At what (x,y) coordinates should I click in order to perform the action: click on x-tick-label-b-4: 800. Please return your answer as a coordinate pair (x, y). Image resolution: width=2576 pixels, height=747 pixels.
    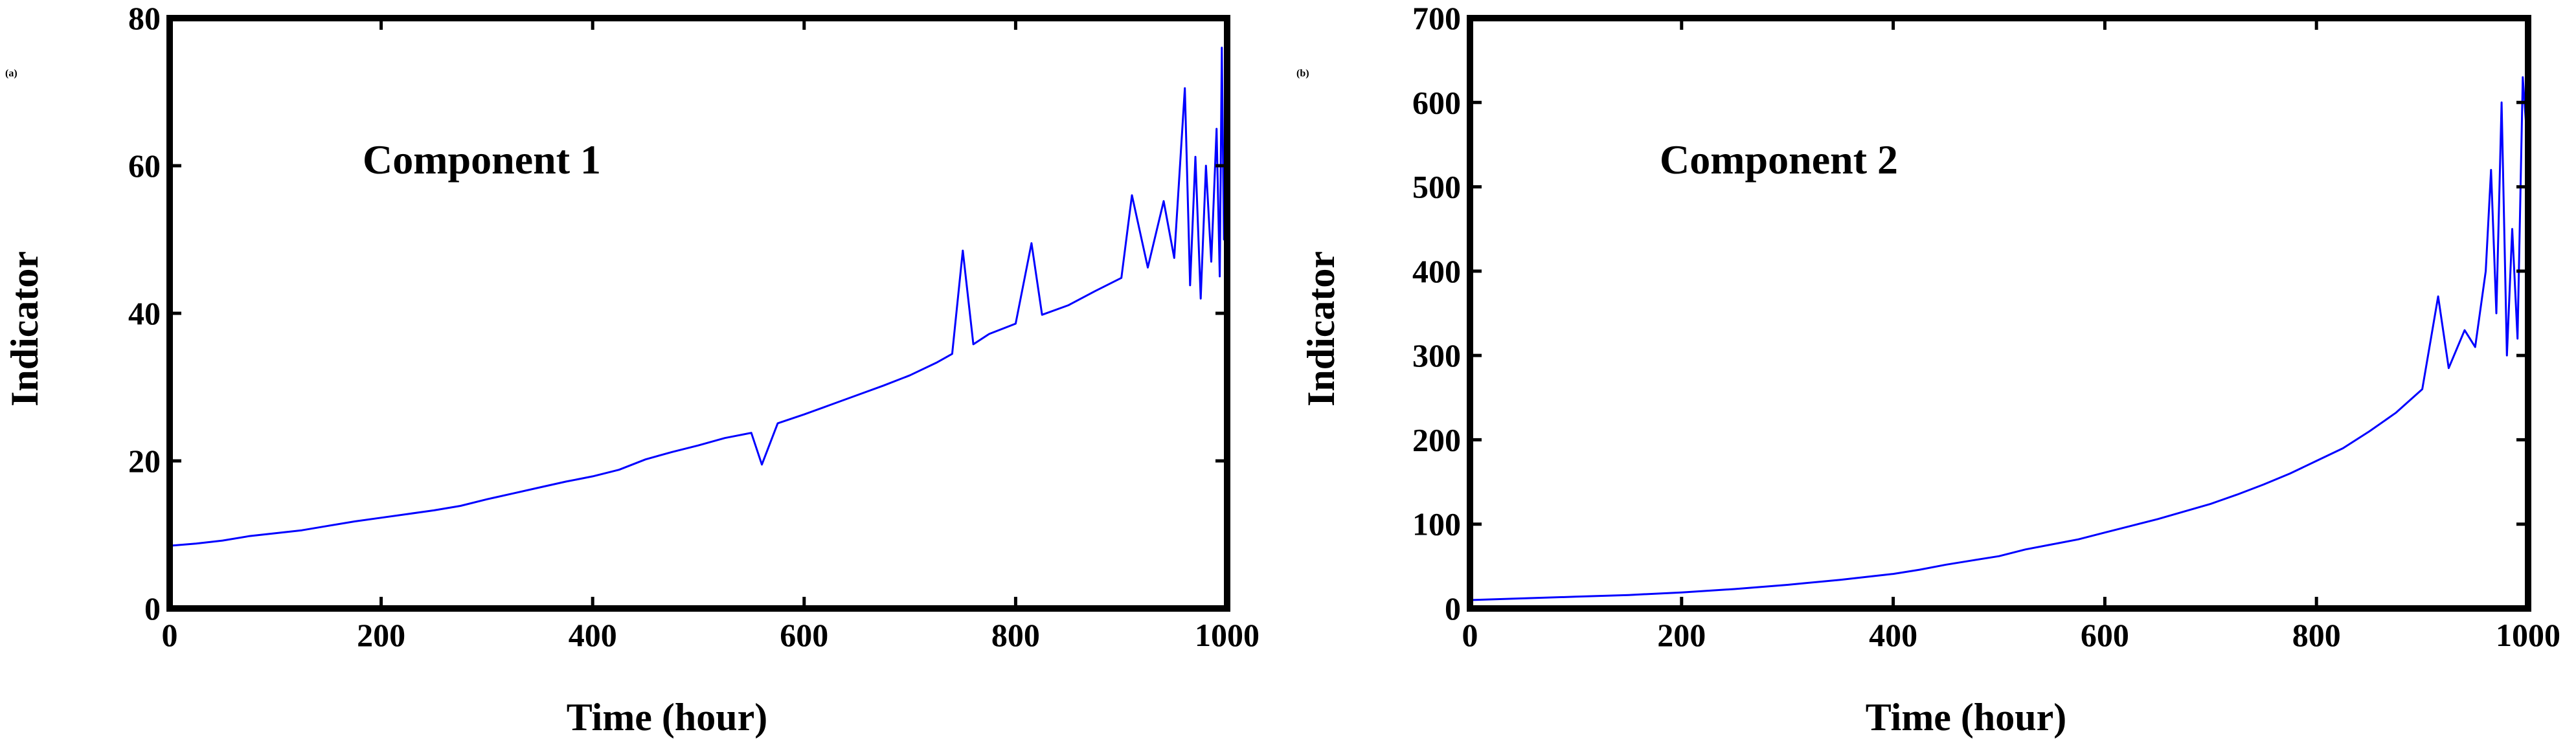
    Looking at the image, I should click on (2316, 635).